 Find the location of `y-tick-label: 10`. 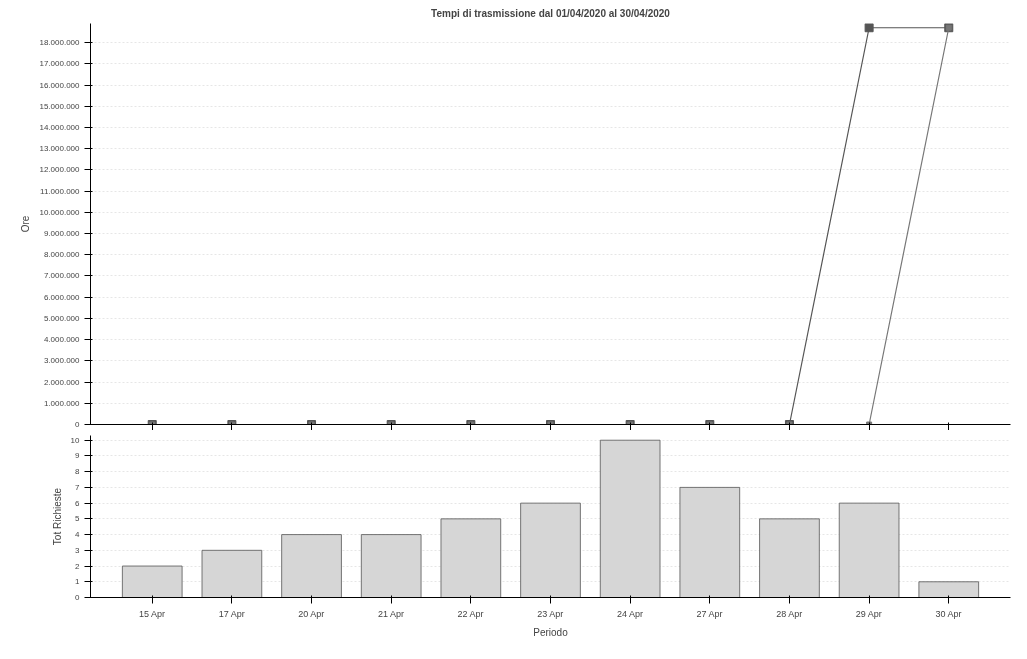

y-tick-label: 10 is located at coordinates (75, 440).